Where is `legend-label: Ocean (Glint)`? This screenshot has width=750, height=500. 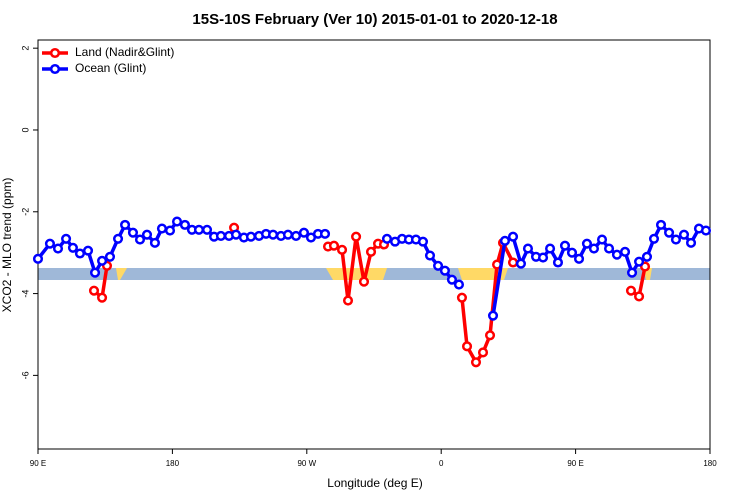
legend-label: Ocean (Glint) is located at coordinates (110, 68).